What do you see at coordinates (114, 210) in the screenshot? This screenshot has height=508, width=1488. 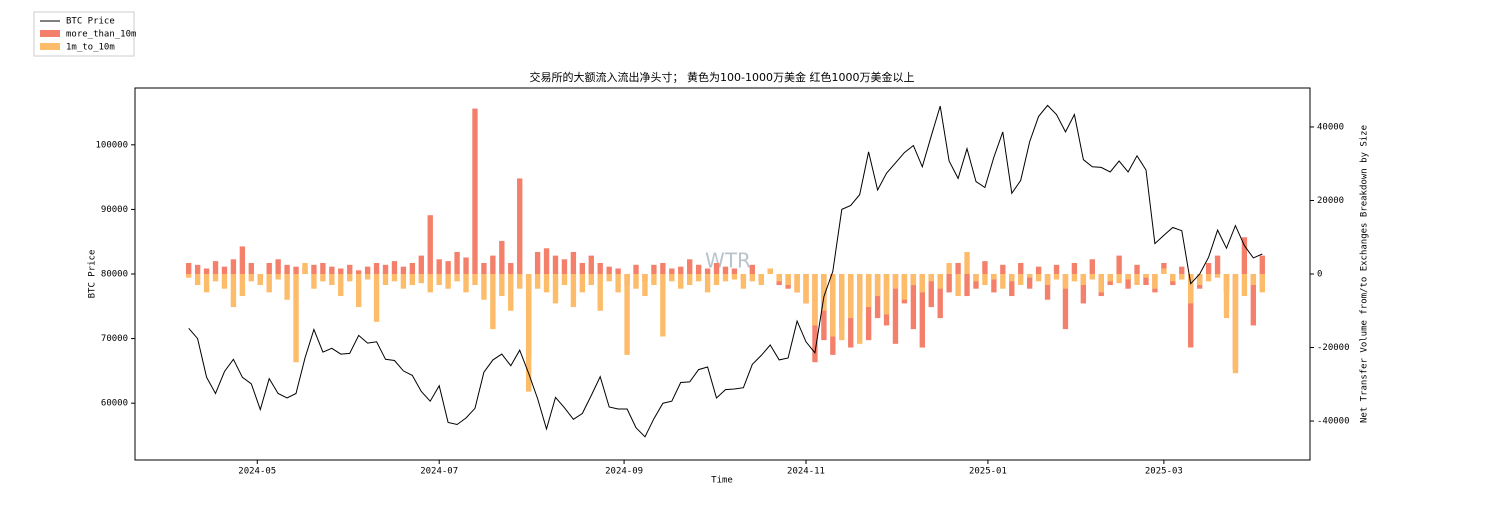 I see `y-tick-label: 90000` at bounding box center [114, 210].